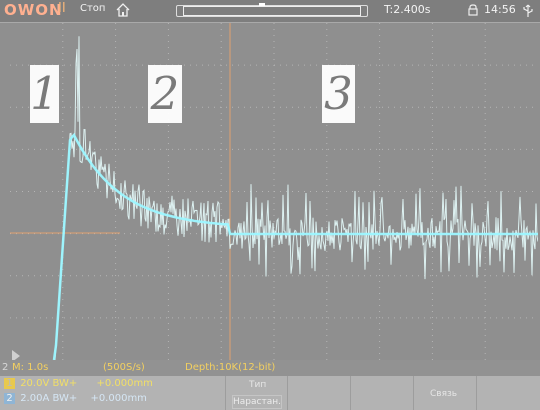 The image size is (540, 410). Describe the element at coordinates (165, 94) in the screenshot. I see `region-label-2: 2` at that location.